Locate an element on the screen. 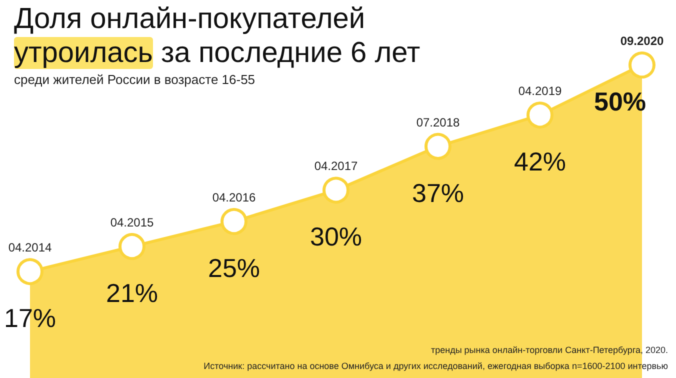 The image size is (676, 378). data-label: 25% is located at coordinates (234, 268).